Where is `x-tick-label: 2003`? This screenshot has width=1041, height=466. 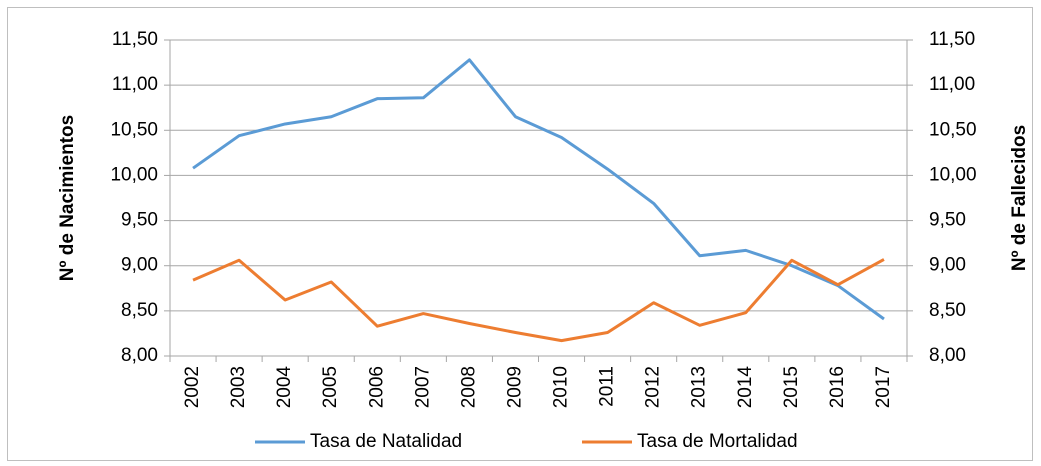 x-tick-label: 2003 is located at coordinates (238, 387).